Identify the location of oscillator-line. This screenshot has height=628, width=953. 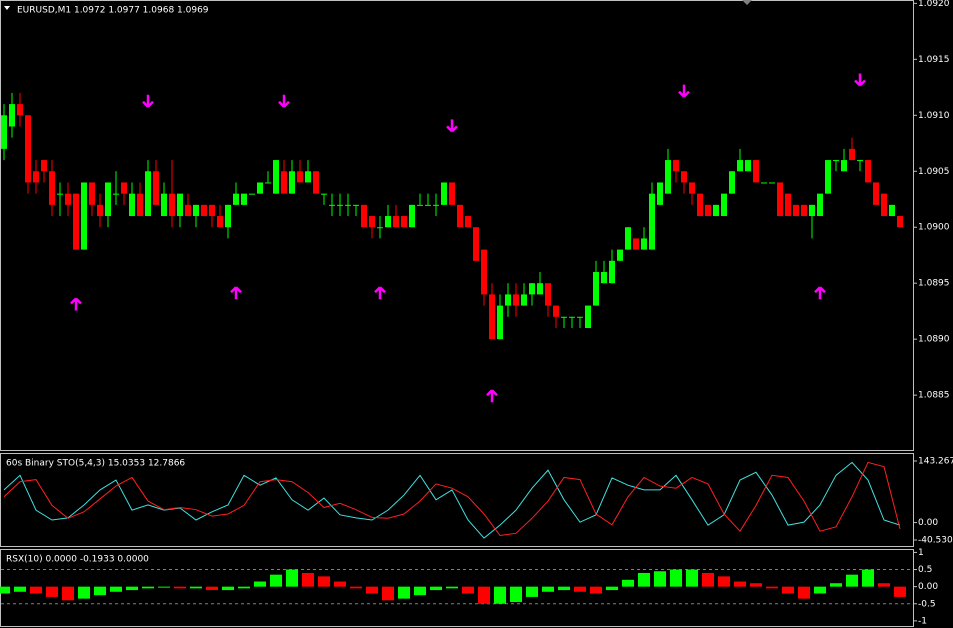
(452, 499).